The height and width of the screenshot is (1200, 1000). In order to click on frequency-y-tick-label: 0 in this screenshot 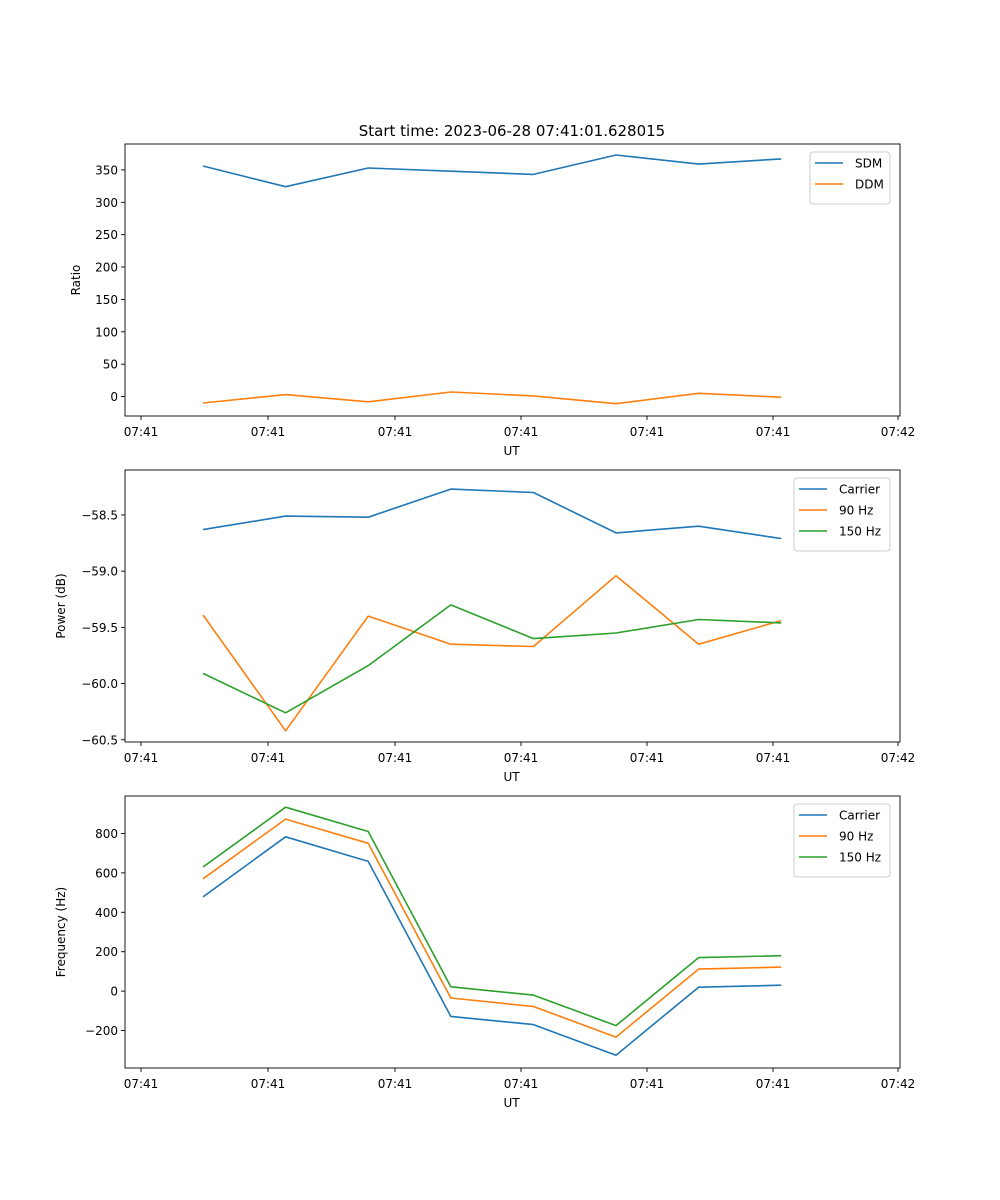, I will do `click(114, 992)`.